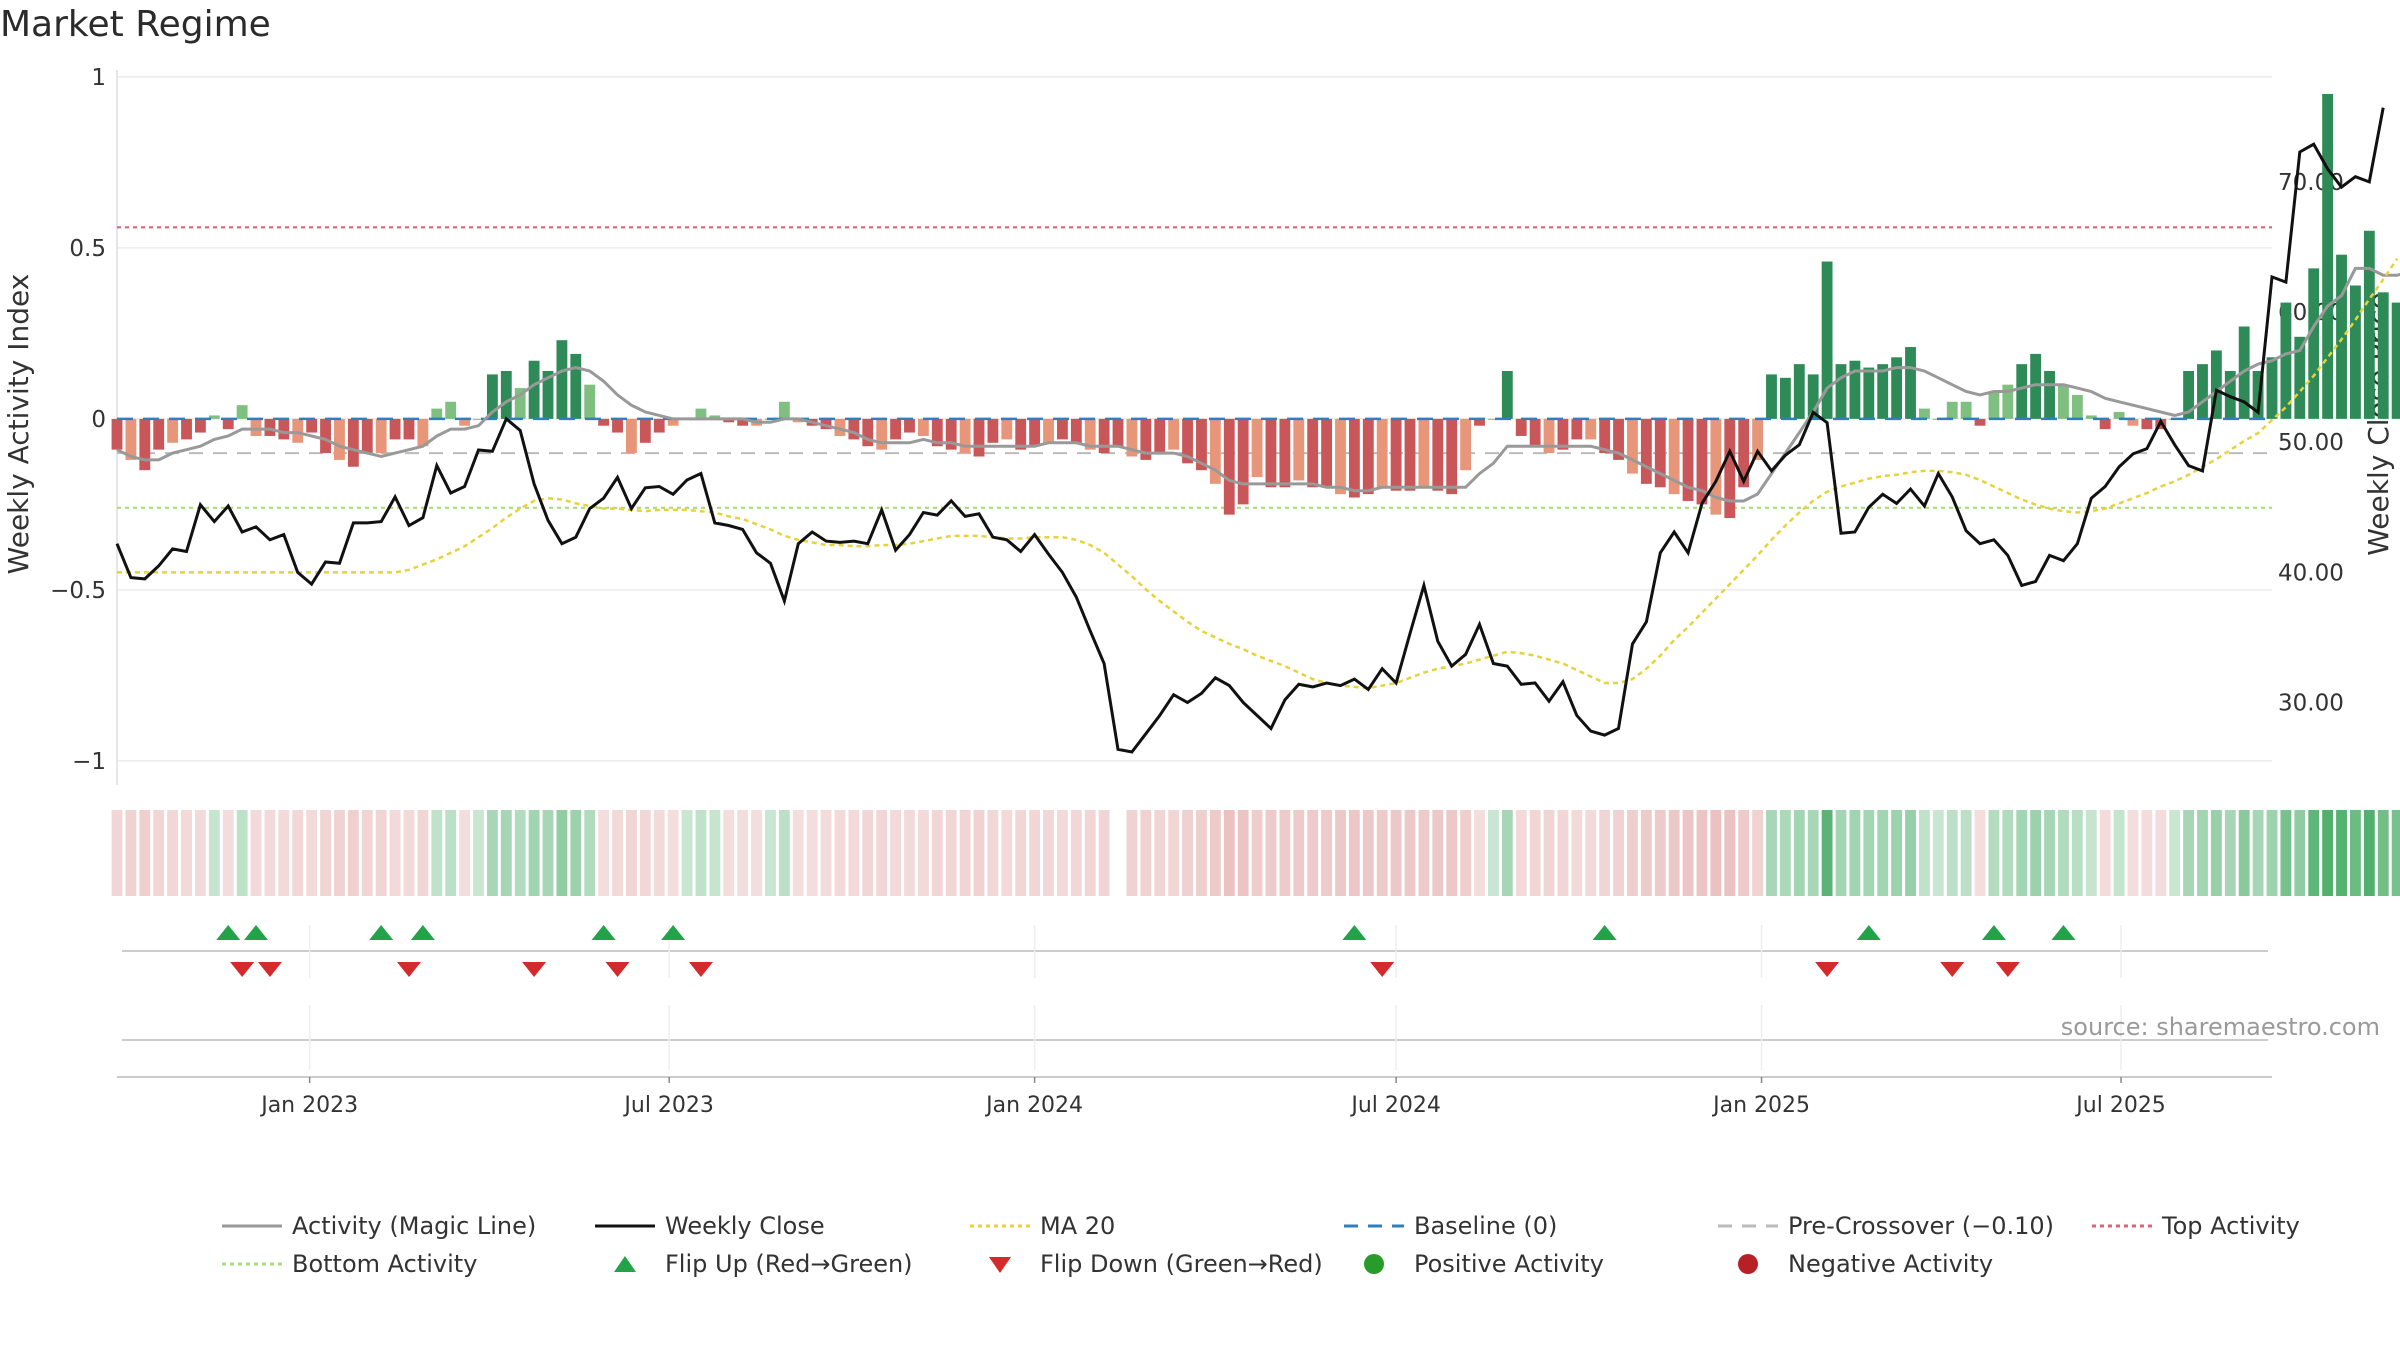 The width and height of the screenshot is (2400, 1350). Describe the element at coordinates (308, 1105) in the screenshot. I see `x-tick-label: Jan 2023` at that location.